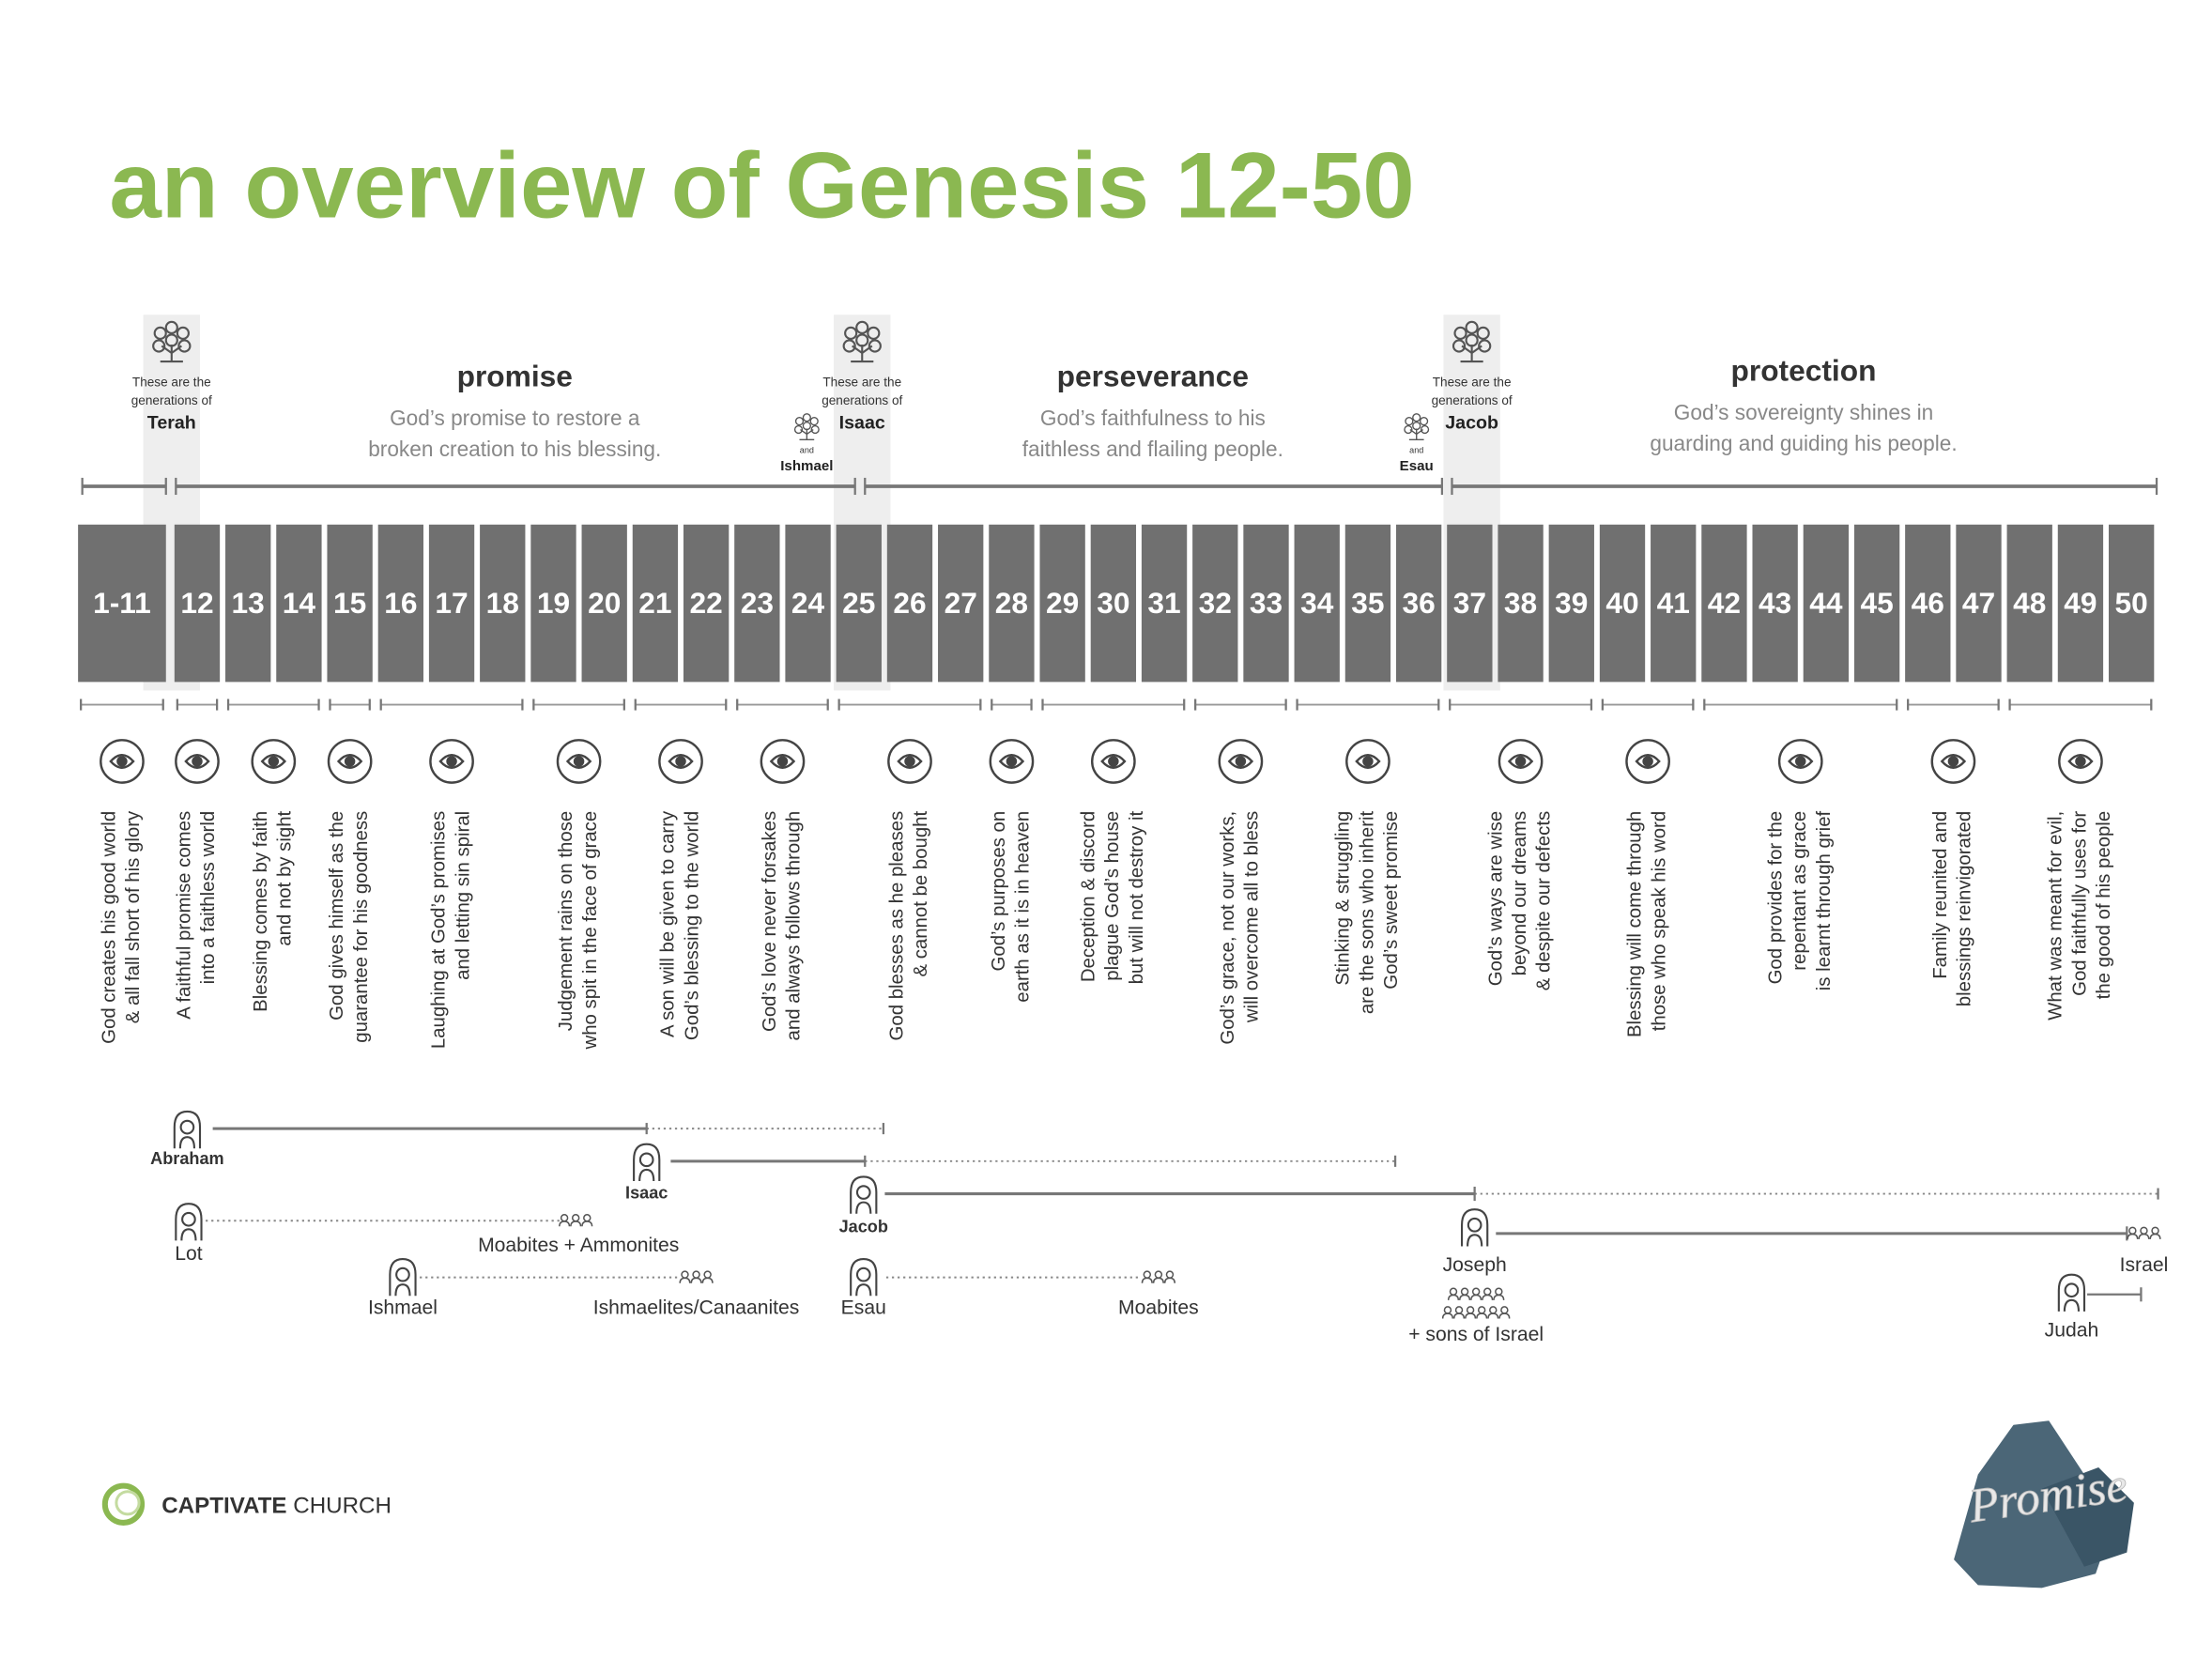 The width and height of the screenshot is (2212, 1673). What do you see at coordinates (1475, 1265) in the screenshot?
I see `person-name: Joseph` at bounding box center [1475, 1265].